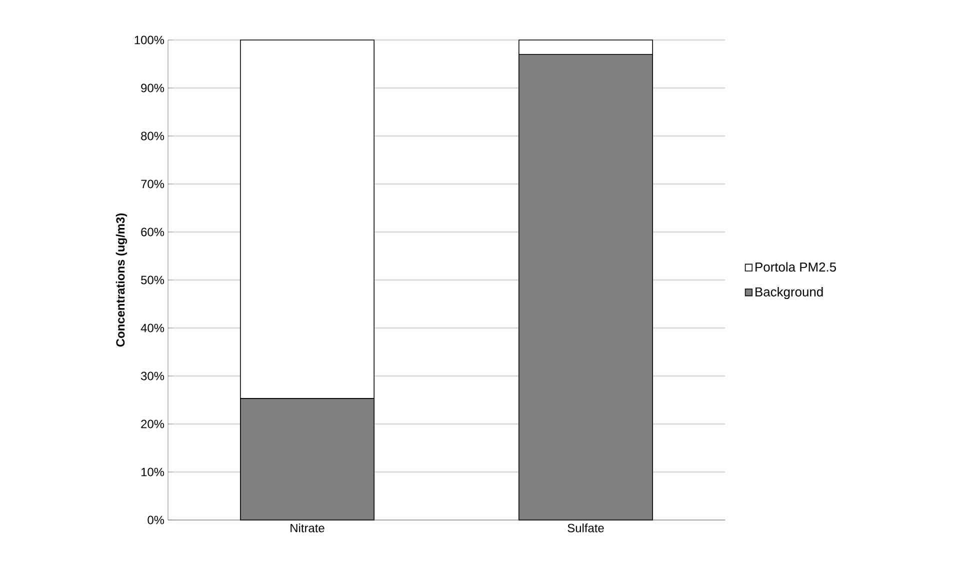  What do you see at coordinates (152, 376) in the screenshot?
I see `y-tick-label: 30%` at bounding box center [152, 376].